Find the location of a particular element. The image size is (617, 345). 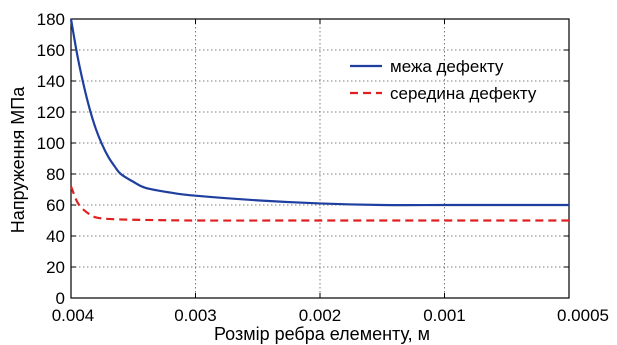

y-tick-label: 100 is located at coordinates (51, 143).